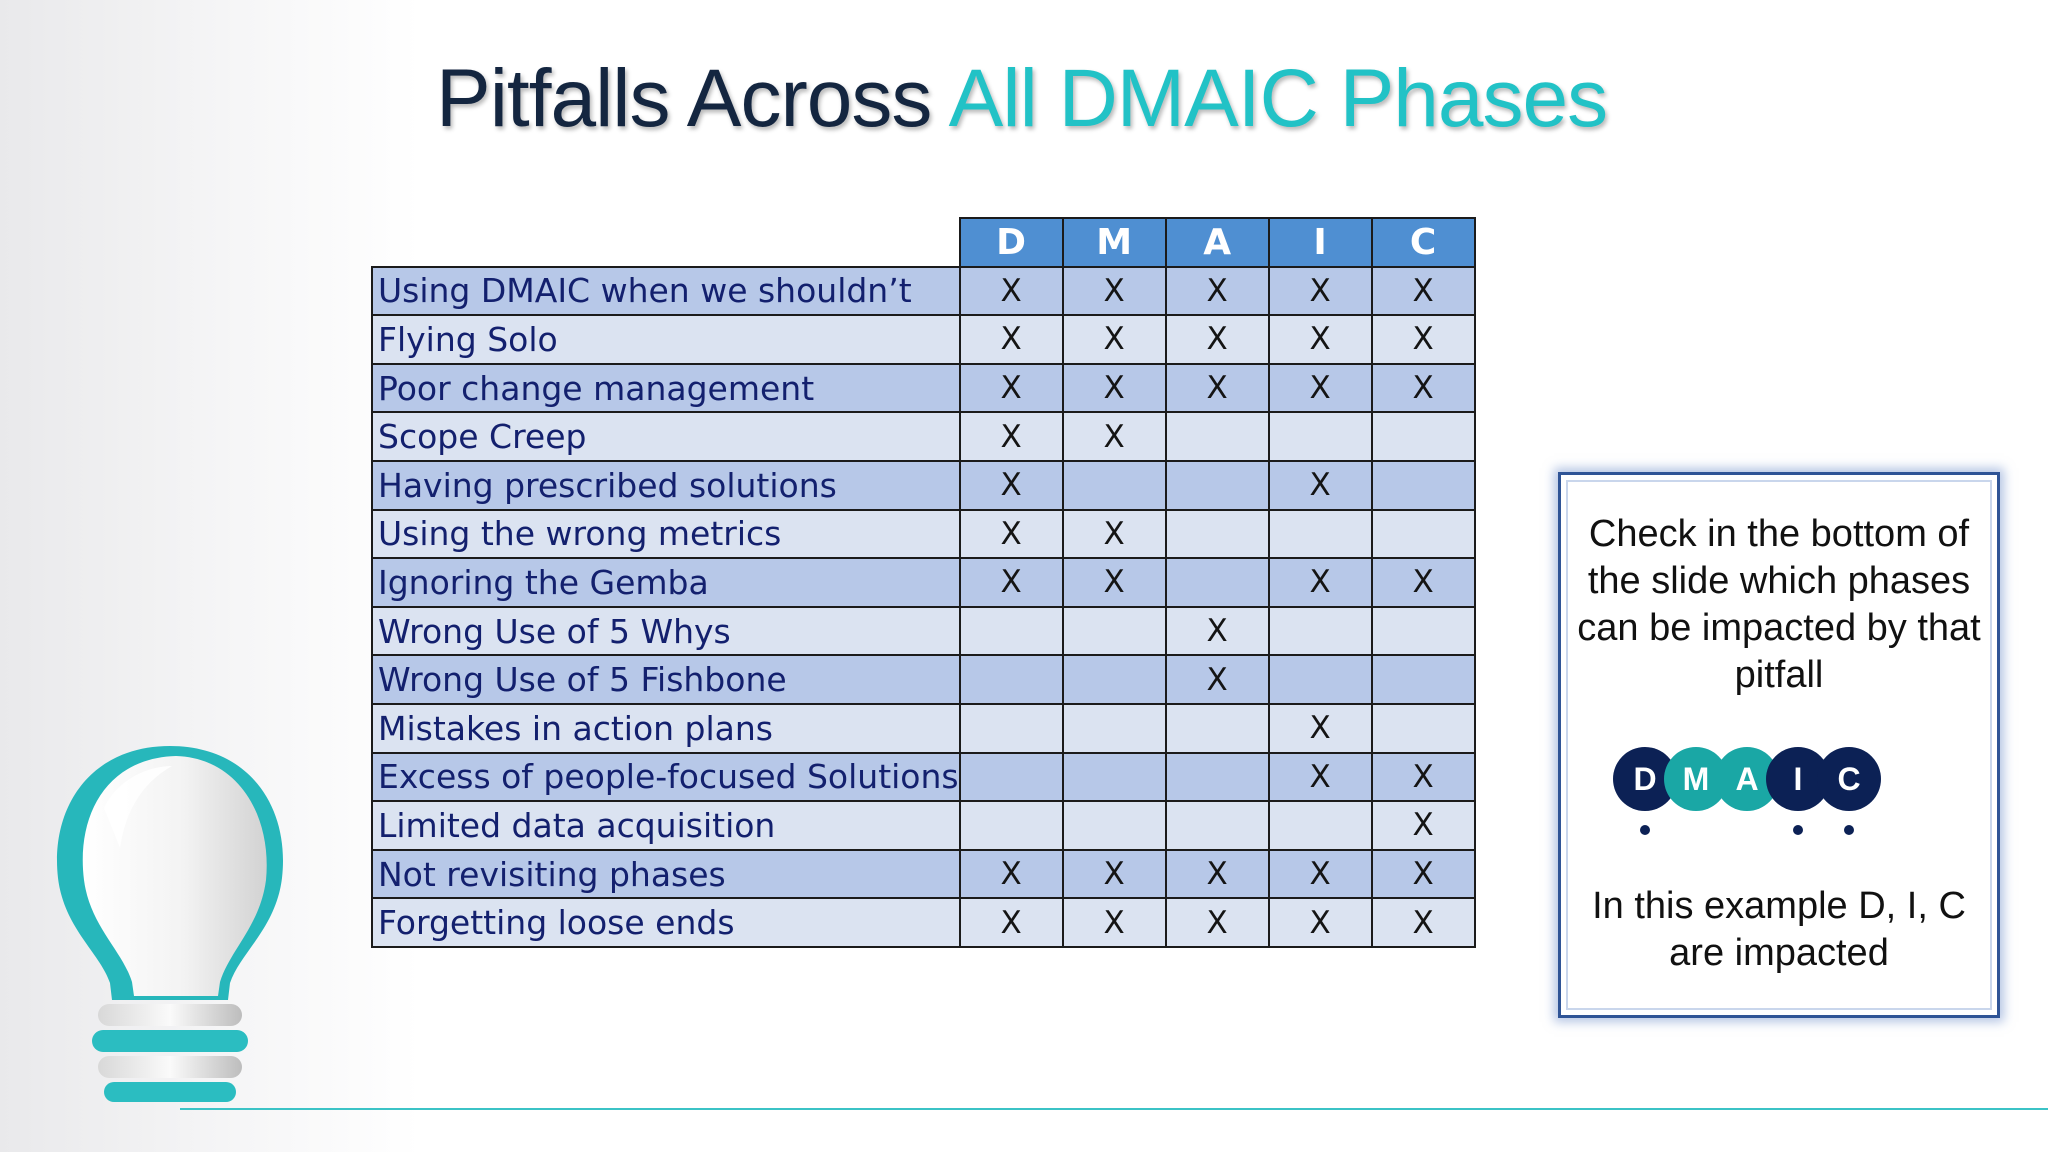 The width and height of the screenshot is (2048, 1152). I want to click on title-part-2: All DMAIC Phases, so click(1278, 98).